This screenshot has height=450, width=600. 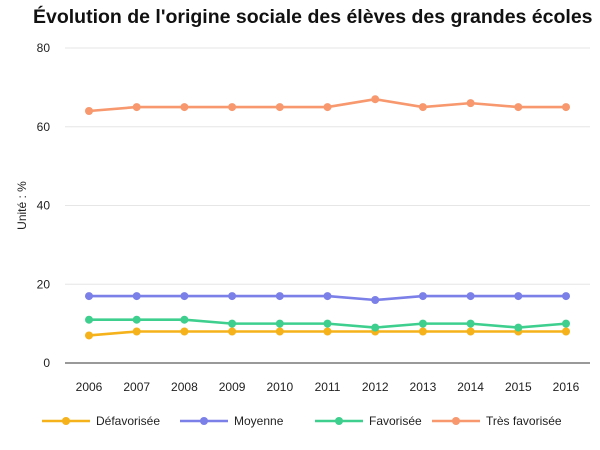 What do you see at coordinates (566, 387) in the screenshot?
I see `x-tick-label: 2016` at bounding box center [566, 387].